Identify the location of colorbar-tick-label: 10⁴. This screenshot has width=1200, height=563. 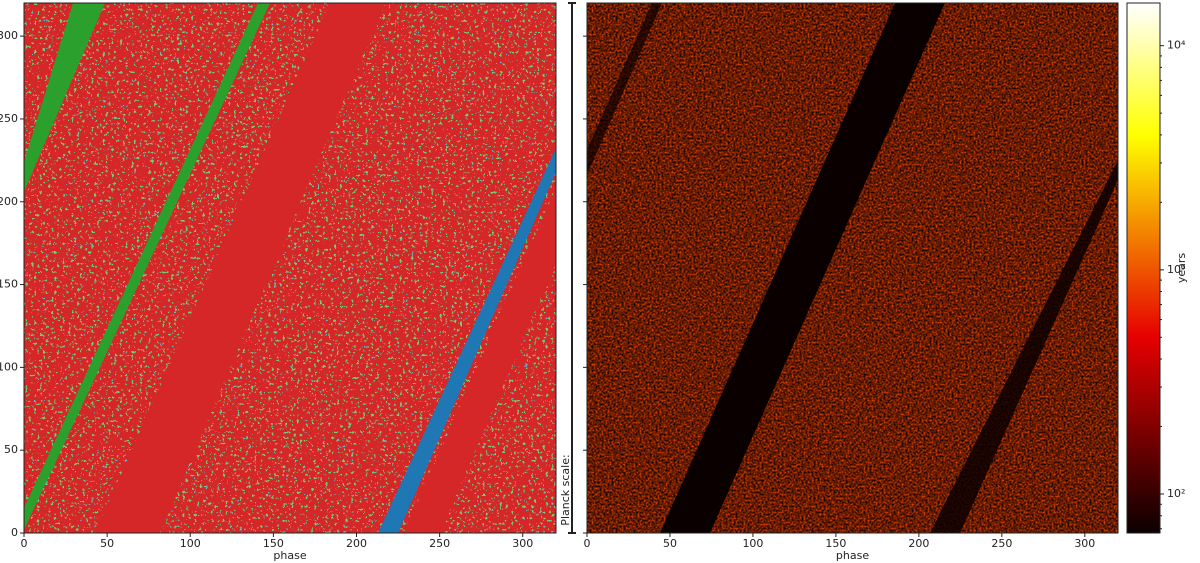
(1176, 45).